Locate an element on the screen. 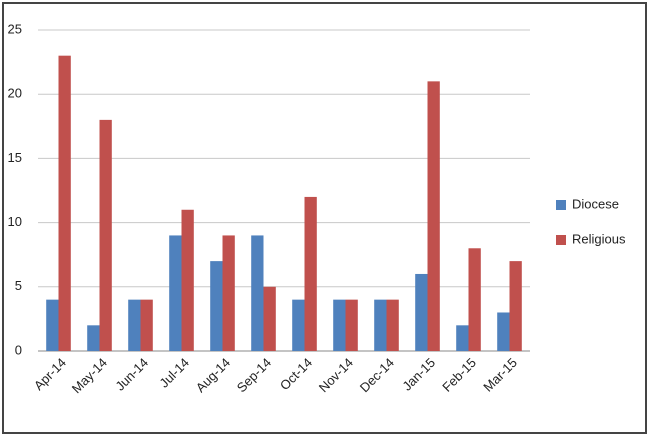 This screenshot has width=650, height=442. y-tick-label: 10 is located at coordinates (15, 221).